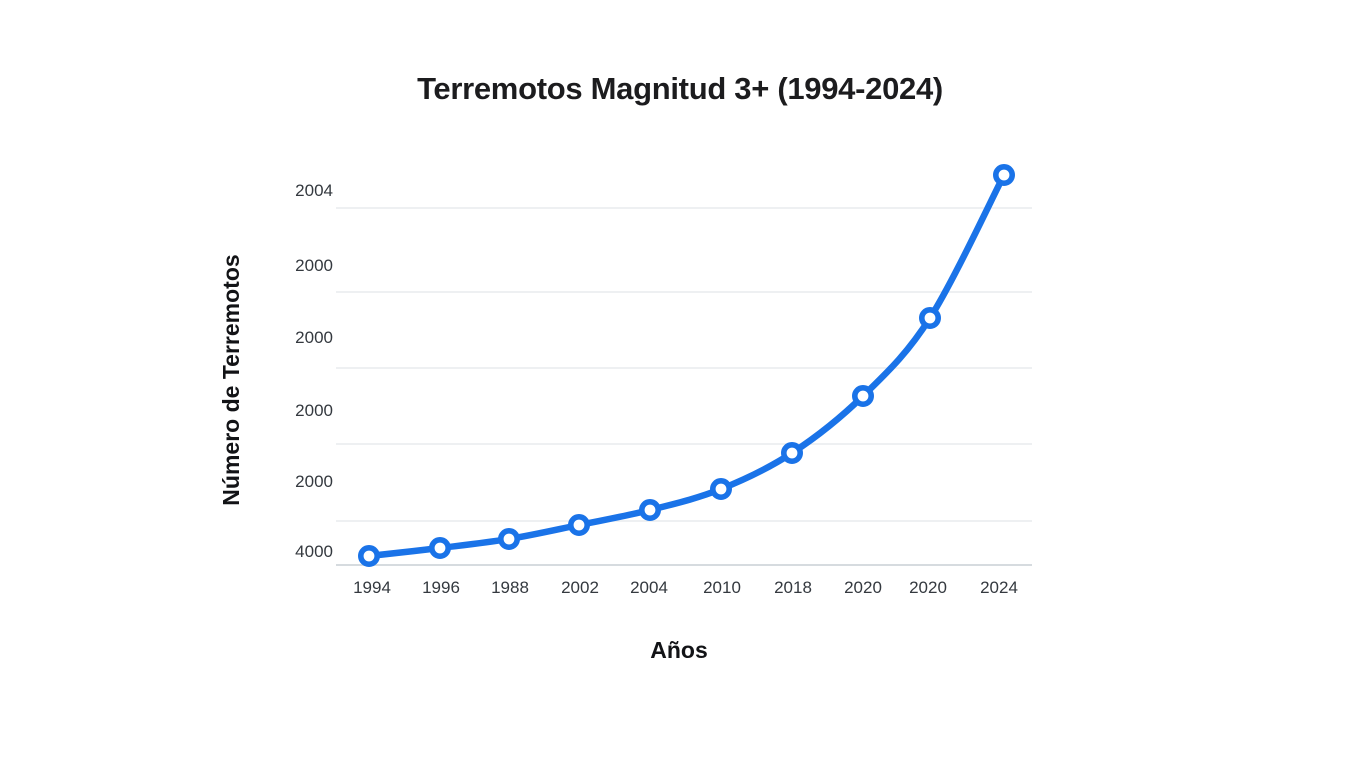  Describe the element at coordinates (314, 371) in the screenshot. I see `y-tick-labels: 2004 2000 2000 2000 2000 4000` at that location.